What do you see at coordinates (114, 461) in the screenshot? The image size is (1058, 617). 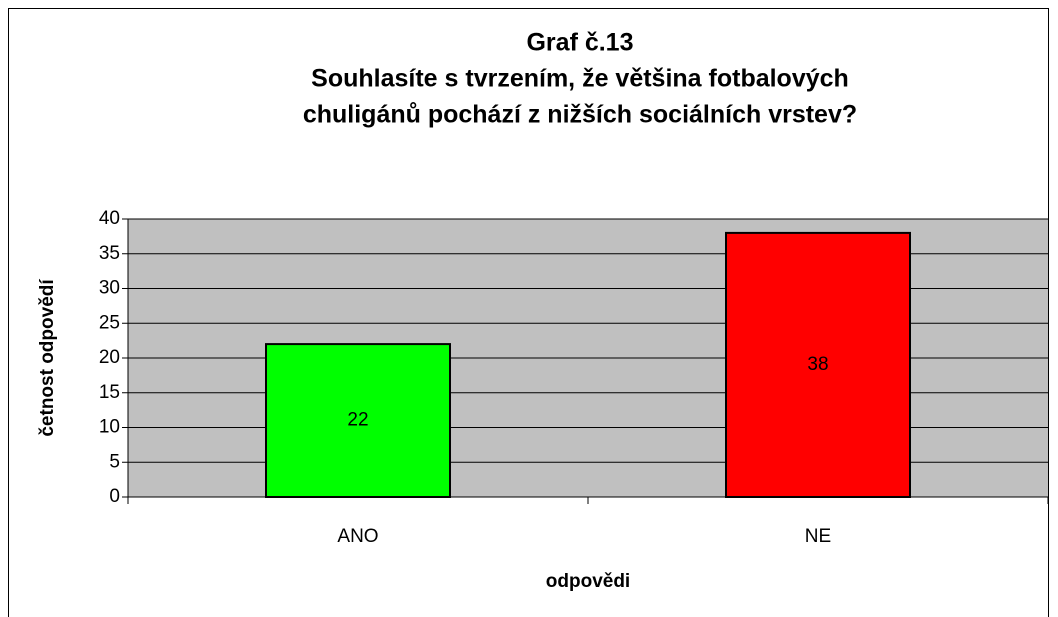 I see `y-tick-label: 5` at bounding box center [114, 461].